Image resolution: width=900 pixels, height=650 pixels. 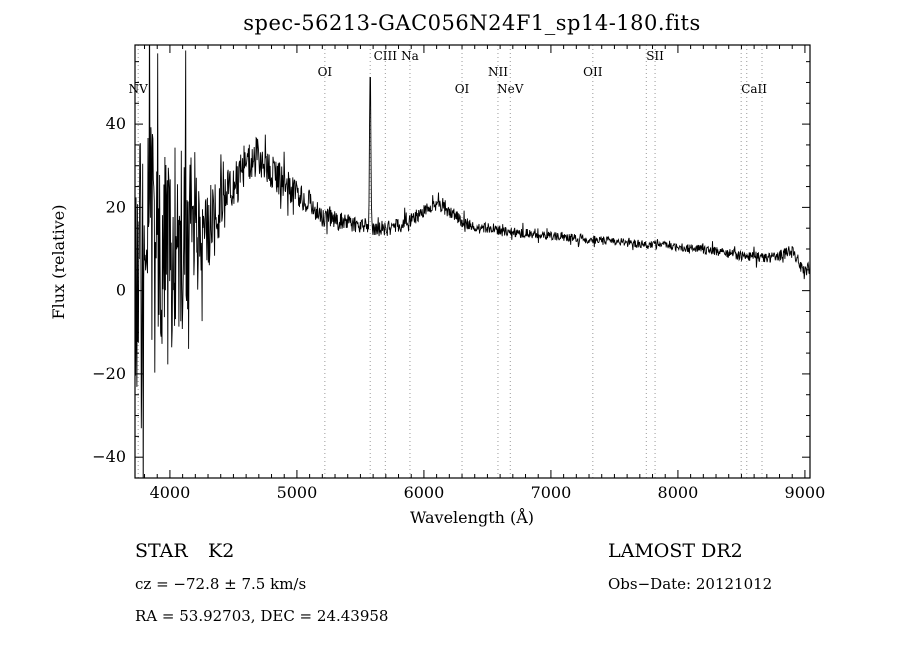 I want to click on object-subclass: K2, so click(x=221, y=551).